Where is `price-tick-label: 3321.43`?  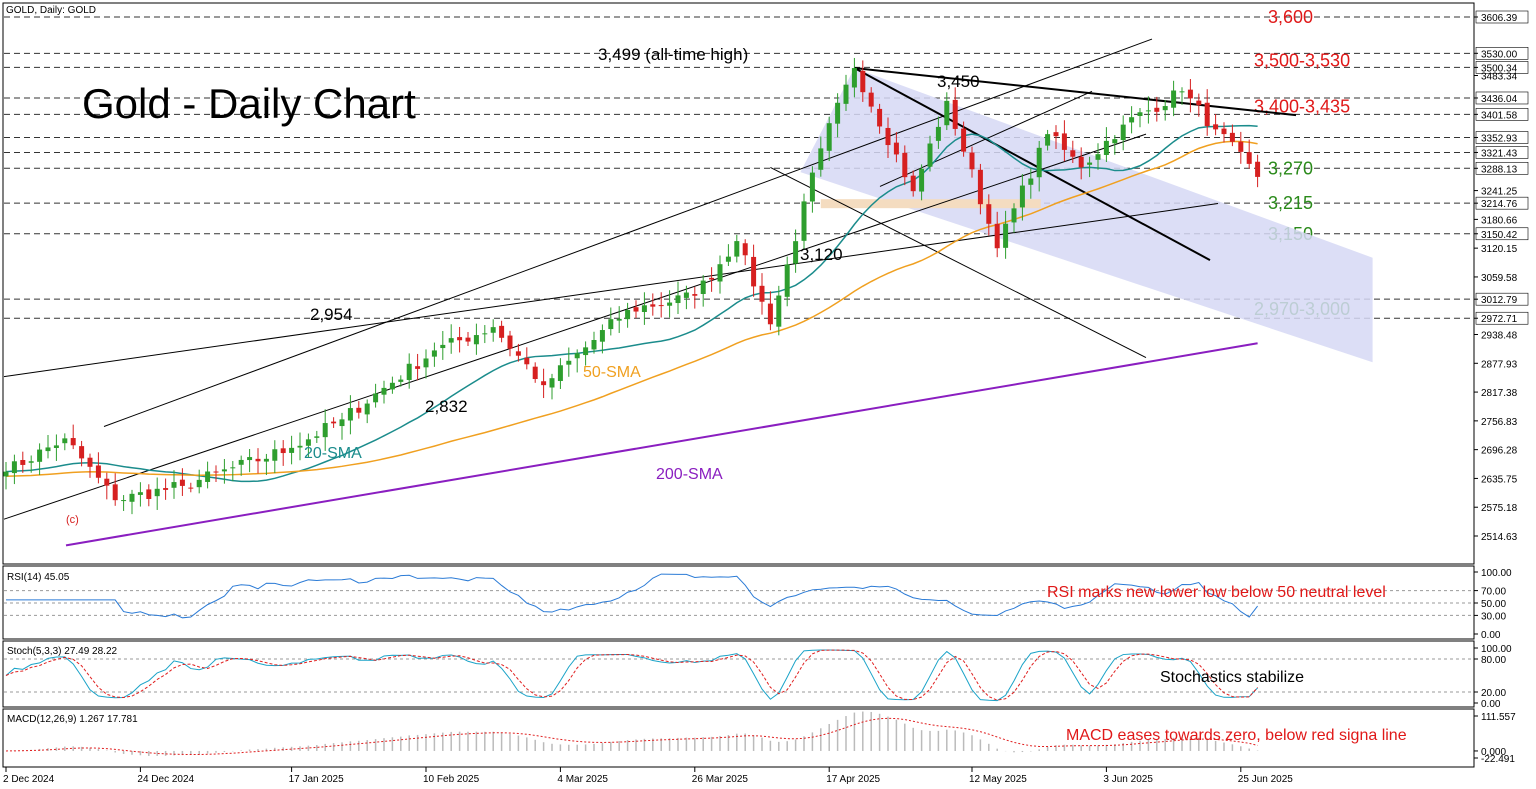
price-tick-label: 3321.43 is located at coordinates (1499, 153).